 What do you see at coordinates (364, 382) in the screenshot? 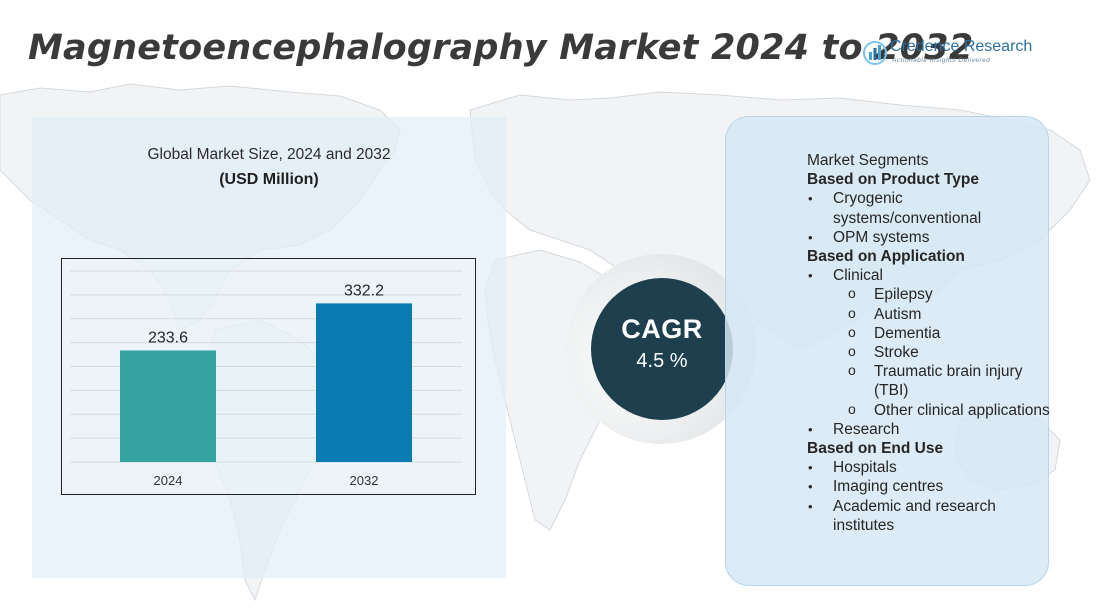
I see `bar-2032` at bounding box center [364, 382].